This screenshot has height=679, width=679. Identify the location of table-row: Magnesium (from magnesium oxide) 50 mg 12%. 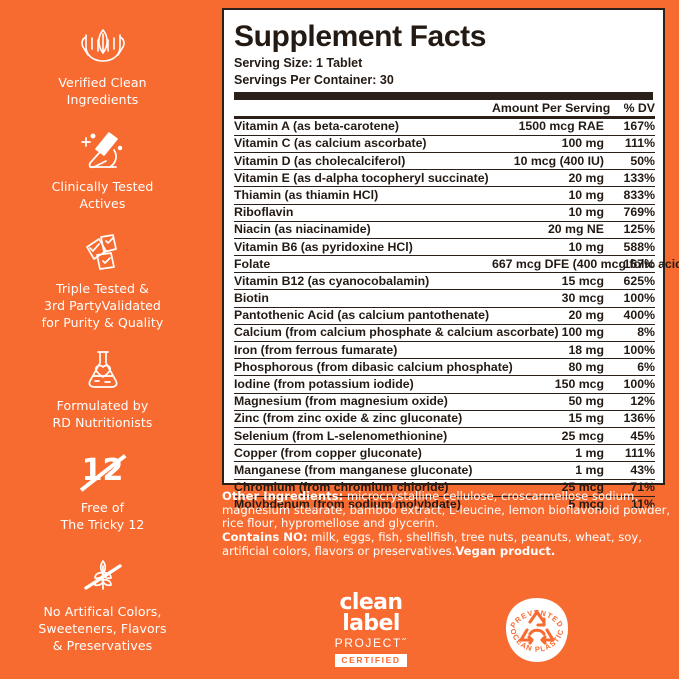
(444, 402).